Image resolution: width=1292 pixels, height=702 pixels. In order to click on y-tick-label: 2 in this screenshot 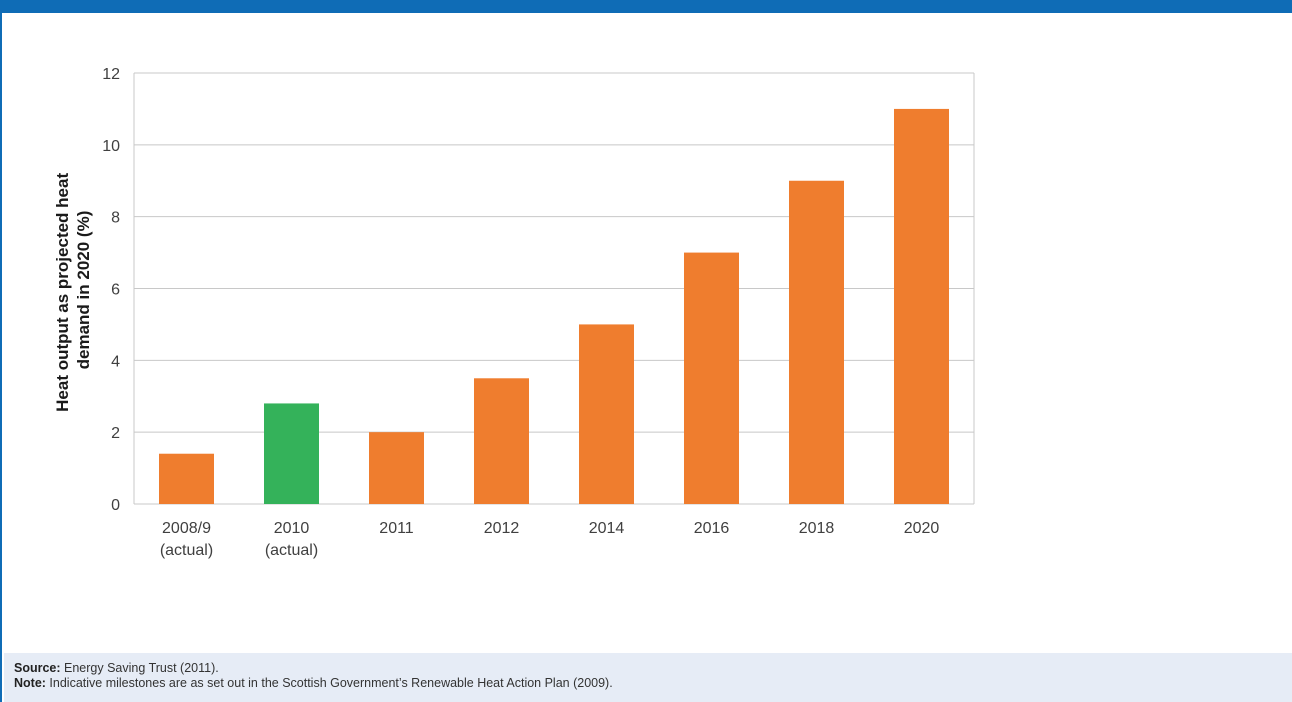, I will do `click(115, 433)`.